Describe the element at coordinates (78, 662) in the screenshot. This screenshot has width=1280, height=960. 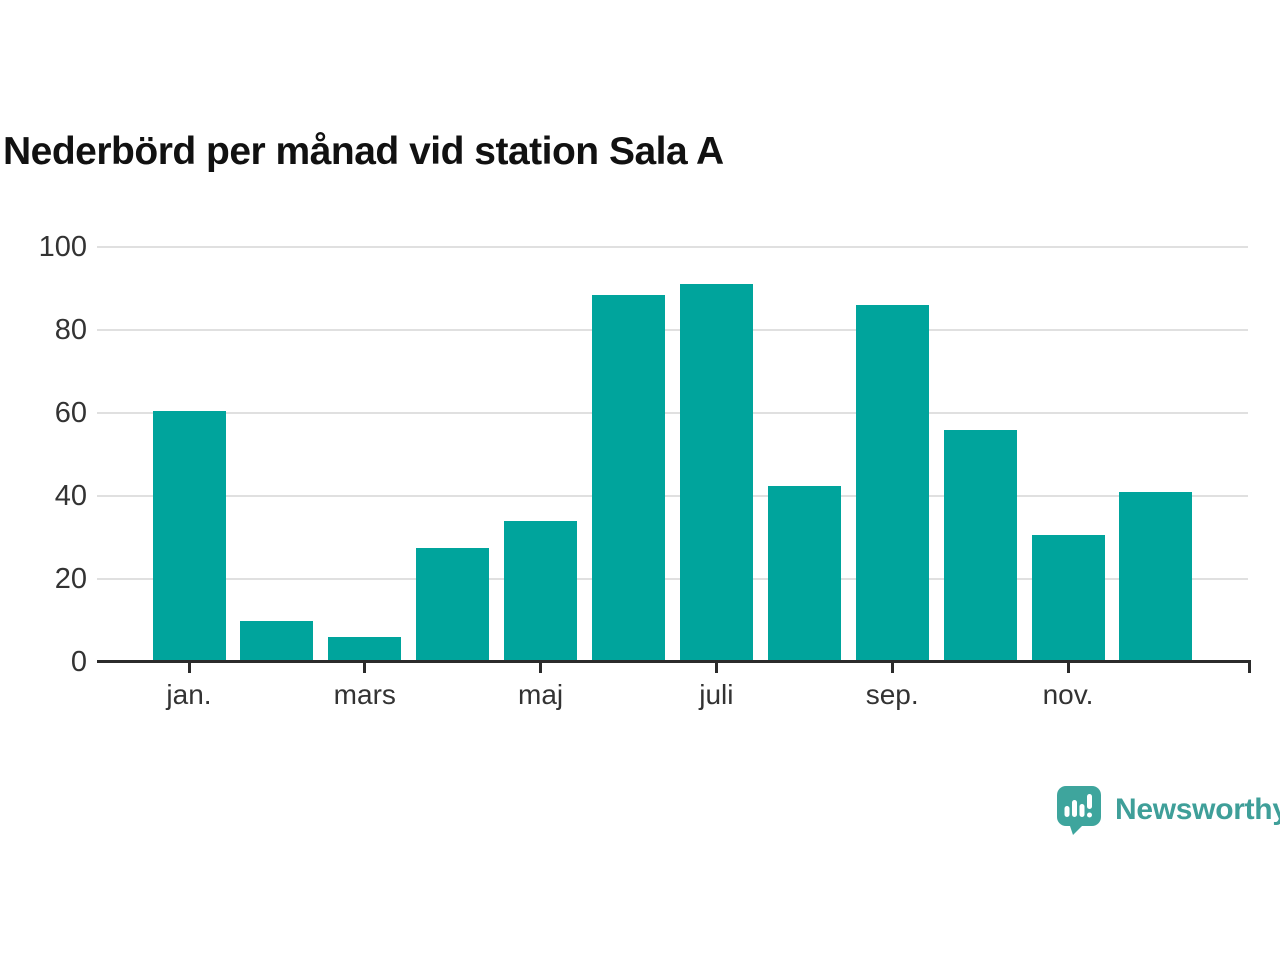
I see `y-tick-label-0: 0` at that location.